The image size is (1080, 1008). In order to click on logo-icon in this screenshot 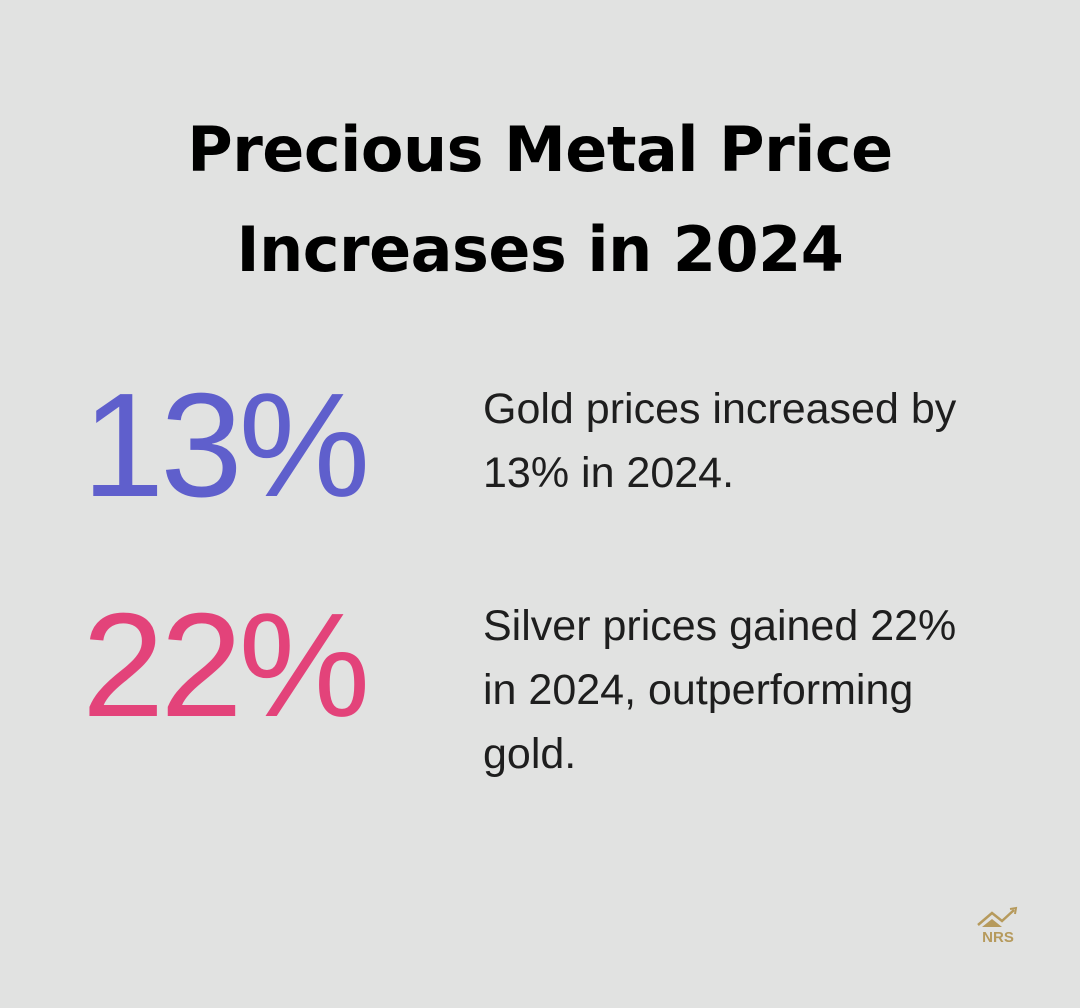, I will do `click(996, 917)`.